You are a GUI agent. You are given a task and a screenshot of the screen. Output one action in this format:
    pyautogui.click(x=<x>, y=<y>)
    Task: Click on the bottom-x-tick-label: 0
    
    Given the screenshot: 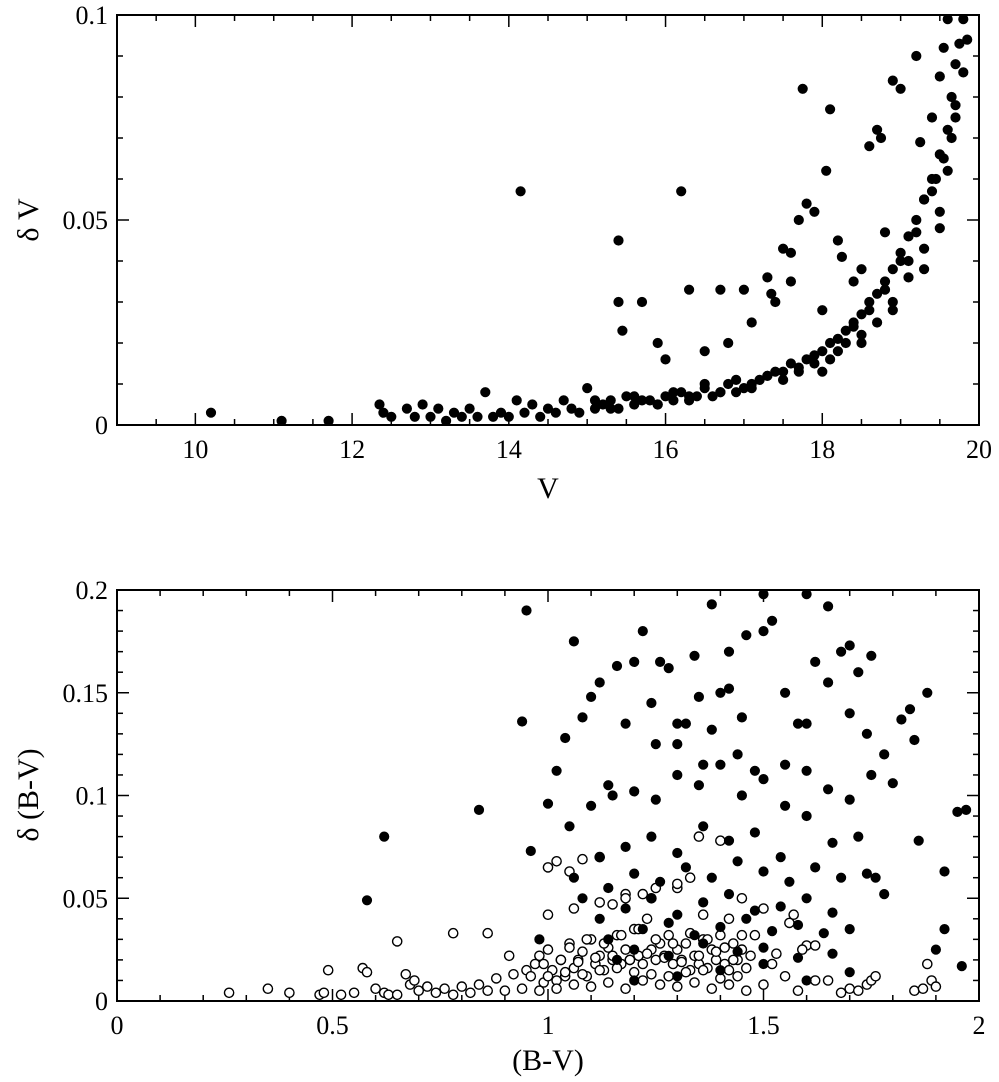 What is the action you would take?
    pyautogui.click(x=117, y=1025)
    